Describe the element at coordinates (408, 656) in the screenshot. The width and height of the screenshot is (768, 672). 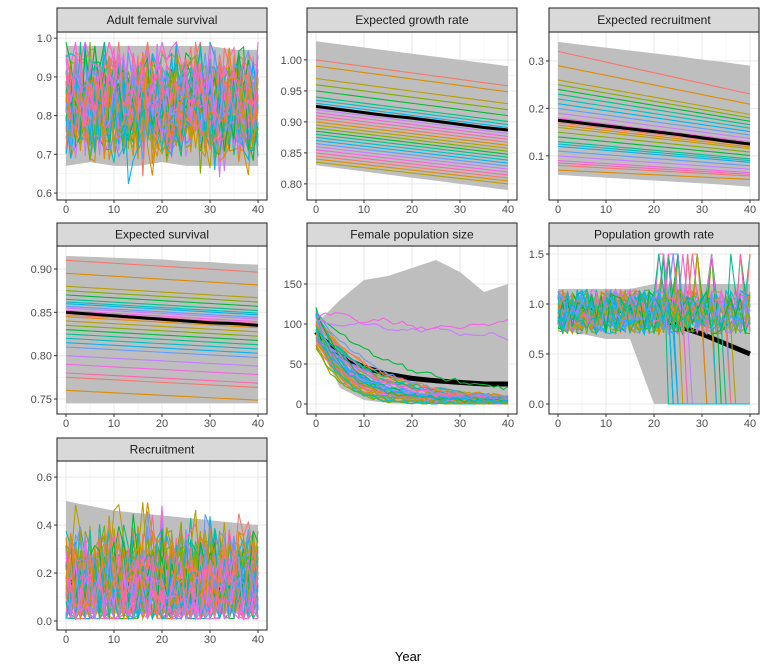
I see `x-axis-label: Year` at that location.